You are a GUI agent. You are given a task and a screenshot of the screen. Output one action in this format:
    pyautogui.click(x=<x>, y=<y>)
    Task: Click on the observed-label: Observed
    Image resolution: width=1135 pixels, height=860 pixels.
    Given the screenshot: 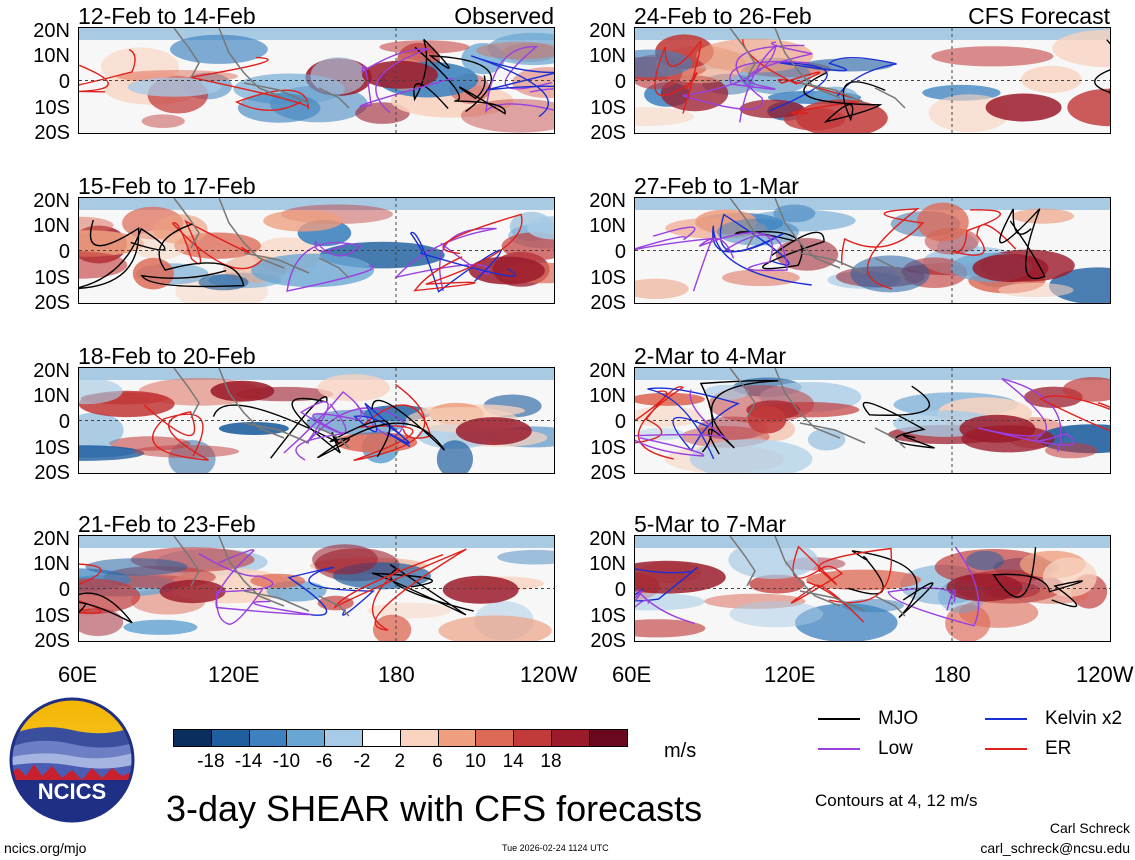 What is the action you would take?
    pyautogui.click(x=504, y=16)
    